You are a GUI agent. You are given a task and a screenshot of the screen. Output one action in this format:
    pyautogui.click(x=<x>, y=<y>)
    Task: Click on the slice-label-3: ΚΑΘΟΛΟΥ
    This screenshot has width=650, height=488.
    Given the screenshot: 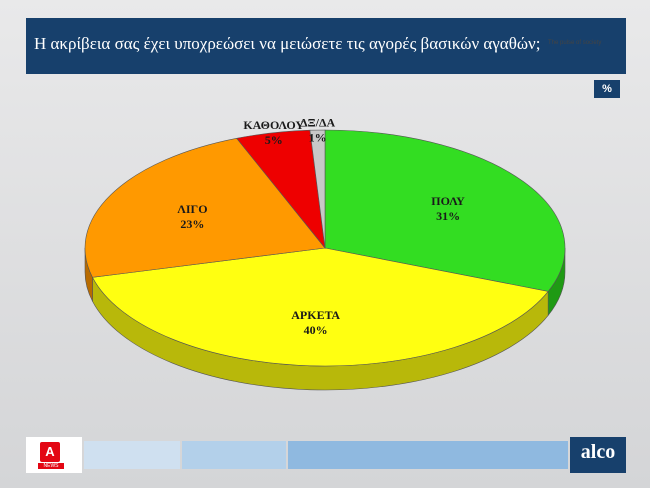 What is the action you would take?
    pyautogui.click(x=273, y=125)
    